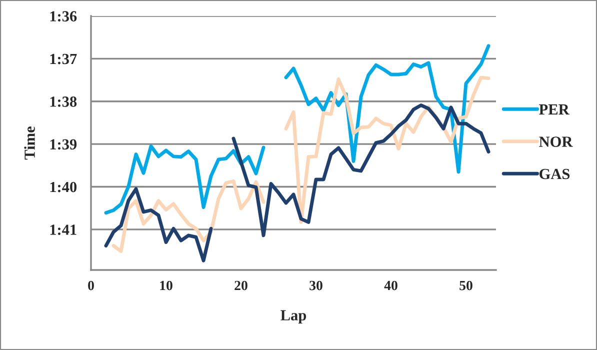  What do you see at coordinates (63, 229) in the screenshot?
I see `y-tick-label: 1:41` at bounding box center [63, 229].